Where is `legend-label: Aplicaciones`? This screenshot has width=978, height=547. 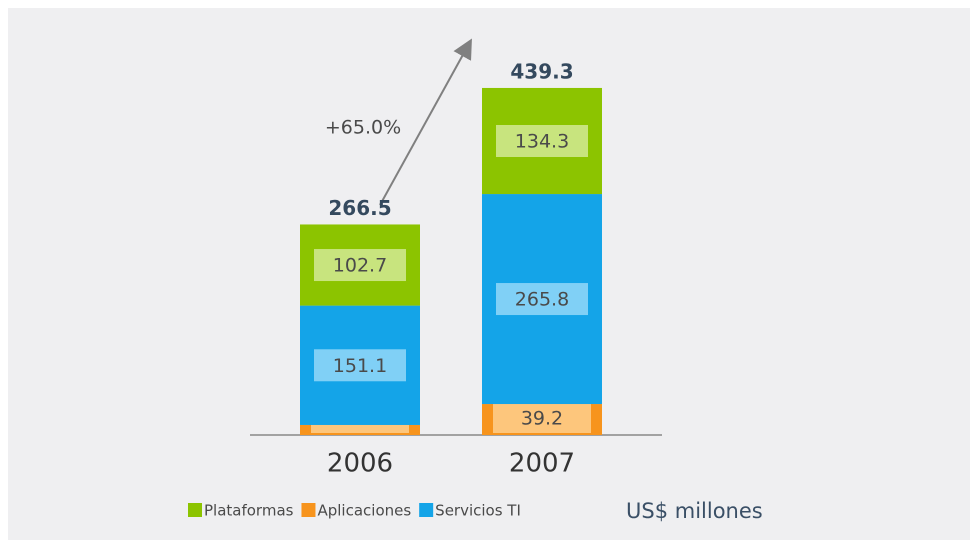
legend-label: Aplicaciones is located at coordinates (364, 511).